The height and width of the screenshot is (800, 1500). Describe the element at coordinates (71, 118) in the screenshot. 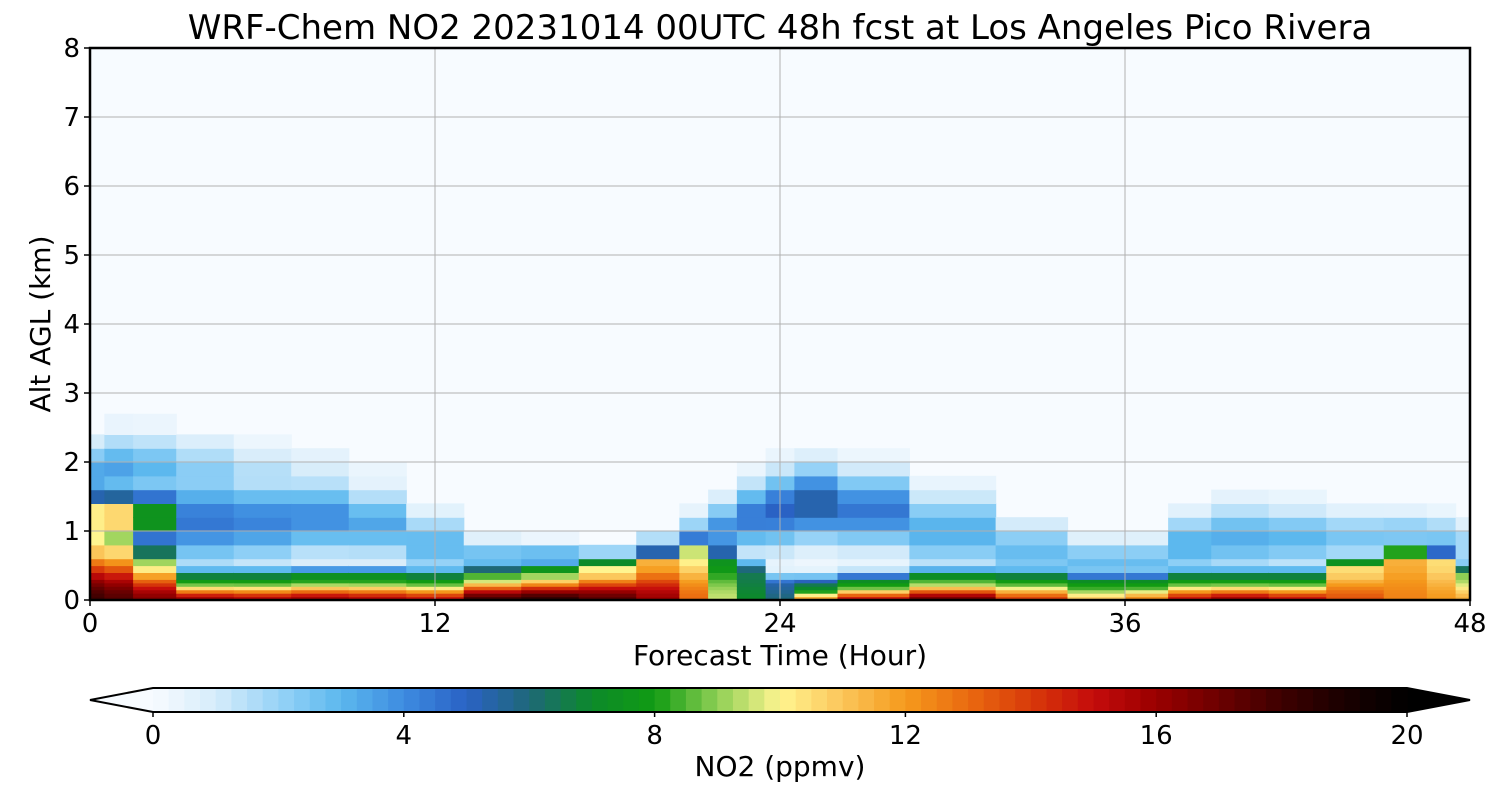

I see `y-tick-label: 7` at that location.